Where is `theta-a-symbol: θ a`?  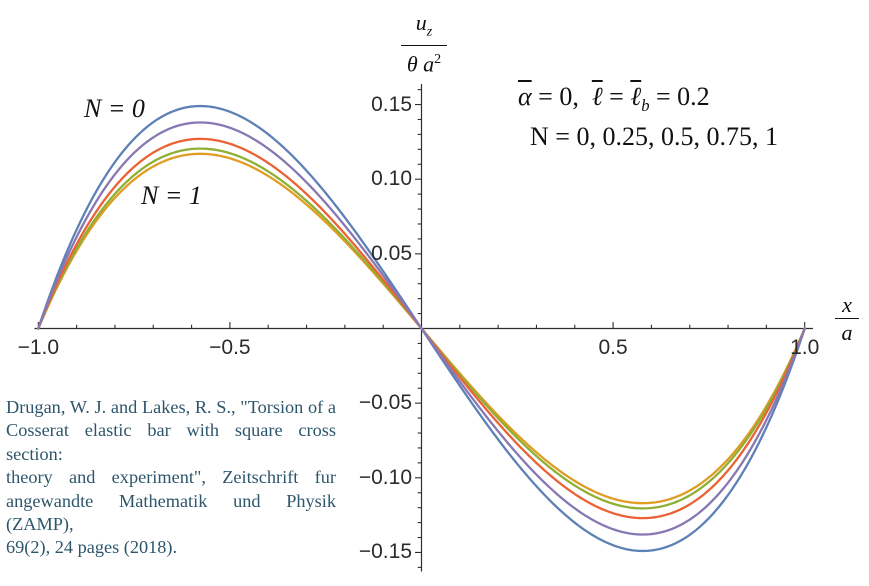 theta-a-symbol: θ a is located at coordinates (420, 64).